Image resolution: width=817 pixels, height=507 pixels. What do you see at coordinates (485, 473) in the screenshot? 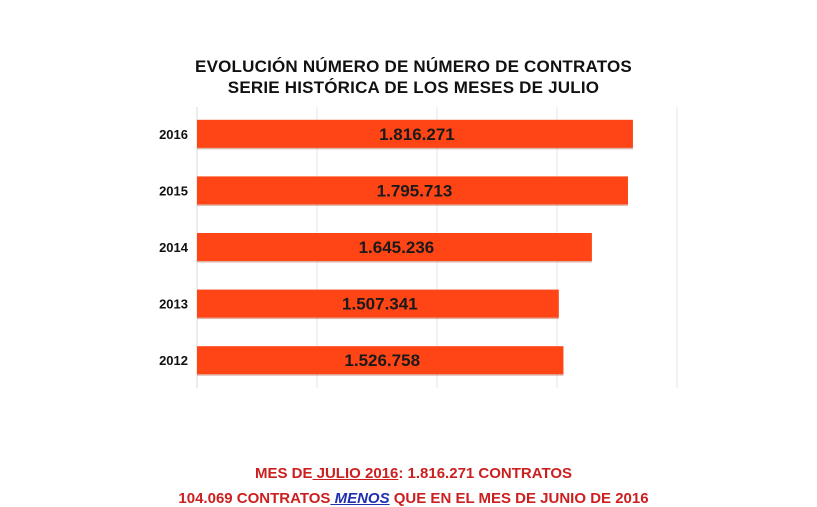
I see `footer-line-1-suffix: : 1.816.271 CONTRATOS` at bounding box center [485, 473].